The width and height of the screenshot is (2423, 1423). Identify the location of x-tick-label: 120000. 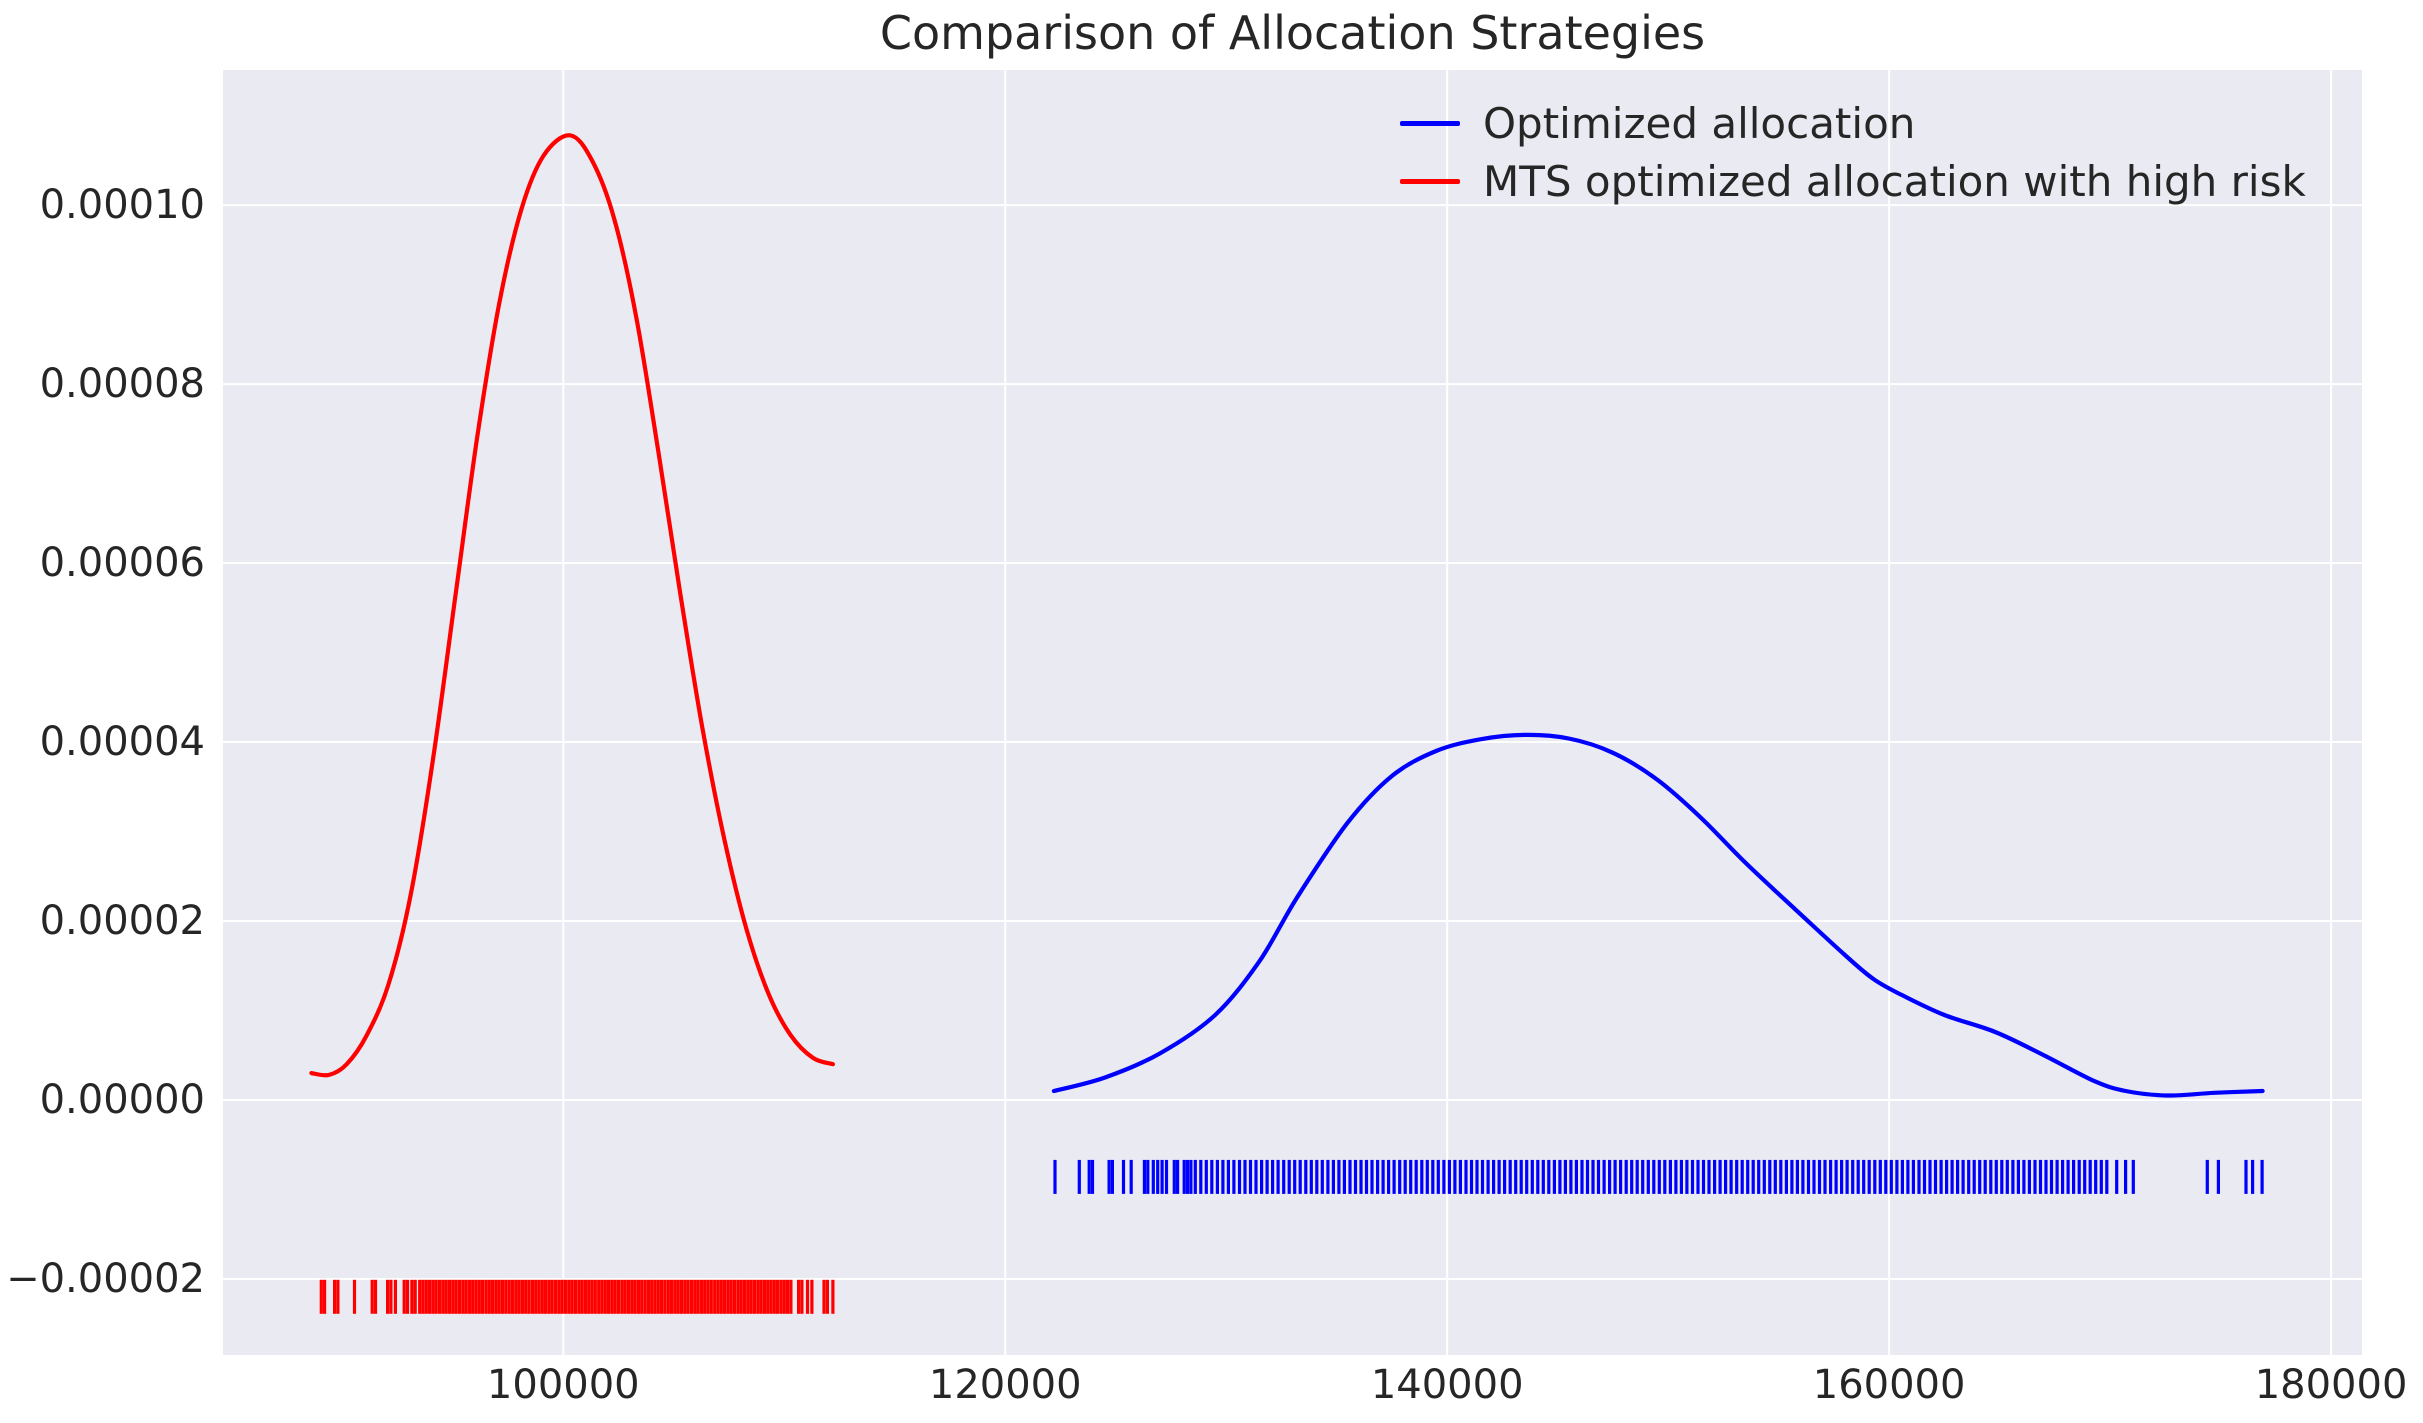
(1005, 1385).